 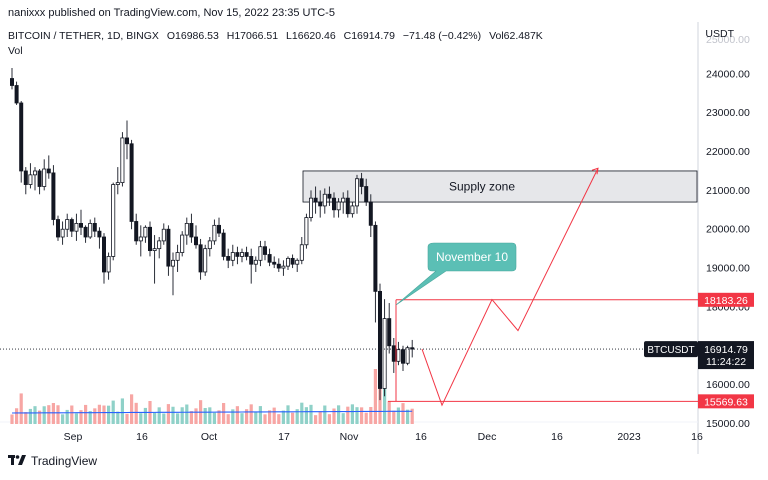 What do you see at coordinates (671, 349) in the screenshot?
I see `symbol-tag-bg` at bounding box center [671, 349].